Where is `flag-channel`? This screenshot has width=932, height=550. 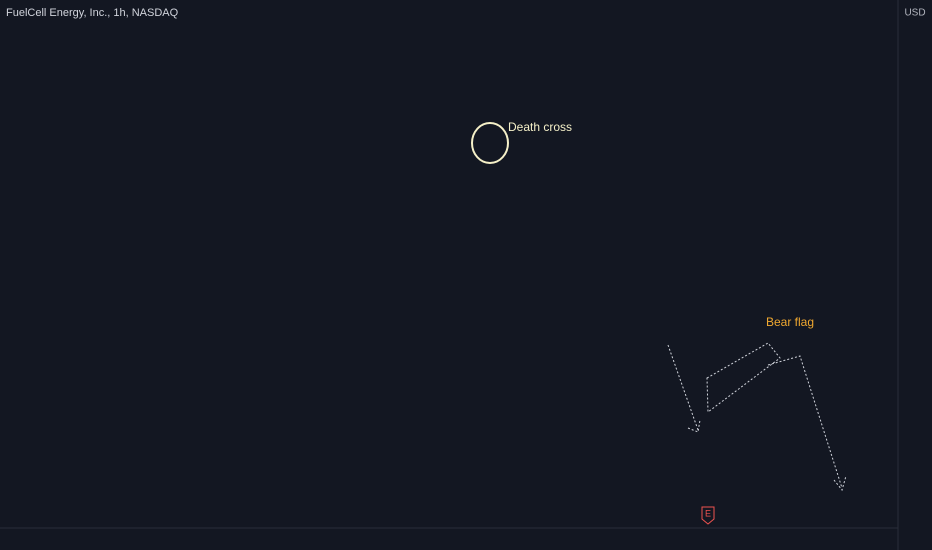
flag-channel is located at coordinates (743, 377).